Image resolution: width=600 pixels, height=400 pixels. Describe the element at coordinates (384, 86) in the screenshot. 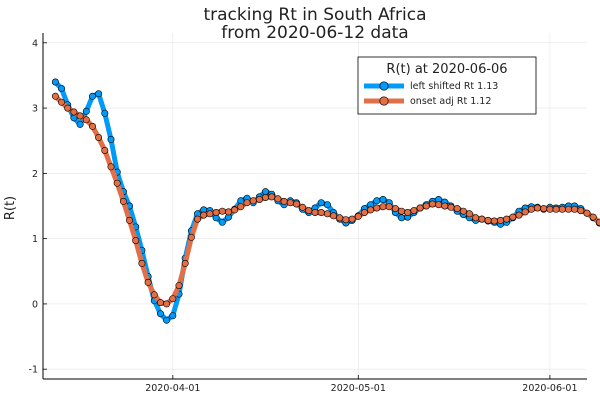

I see `legend-swatch-marker-left-shifted` at that location.